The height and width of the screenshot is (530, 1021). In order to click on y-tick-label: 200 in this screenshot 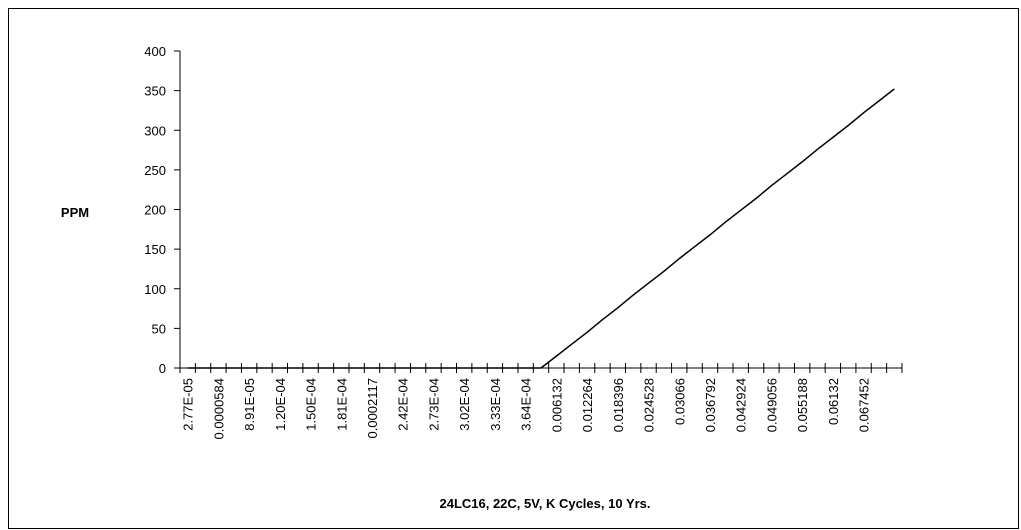, I will do `click(155, 210)`.